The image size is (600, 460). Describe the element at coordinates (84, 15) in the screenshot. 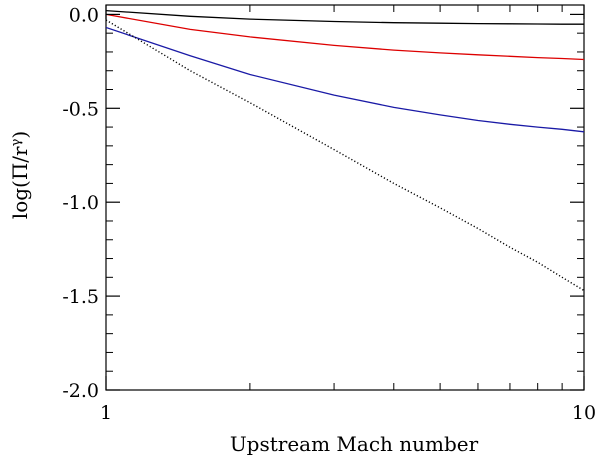

I see `y-tick-label: 0.0` at that location.